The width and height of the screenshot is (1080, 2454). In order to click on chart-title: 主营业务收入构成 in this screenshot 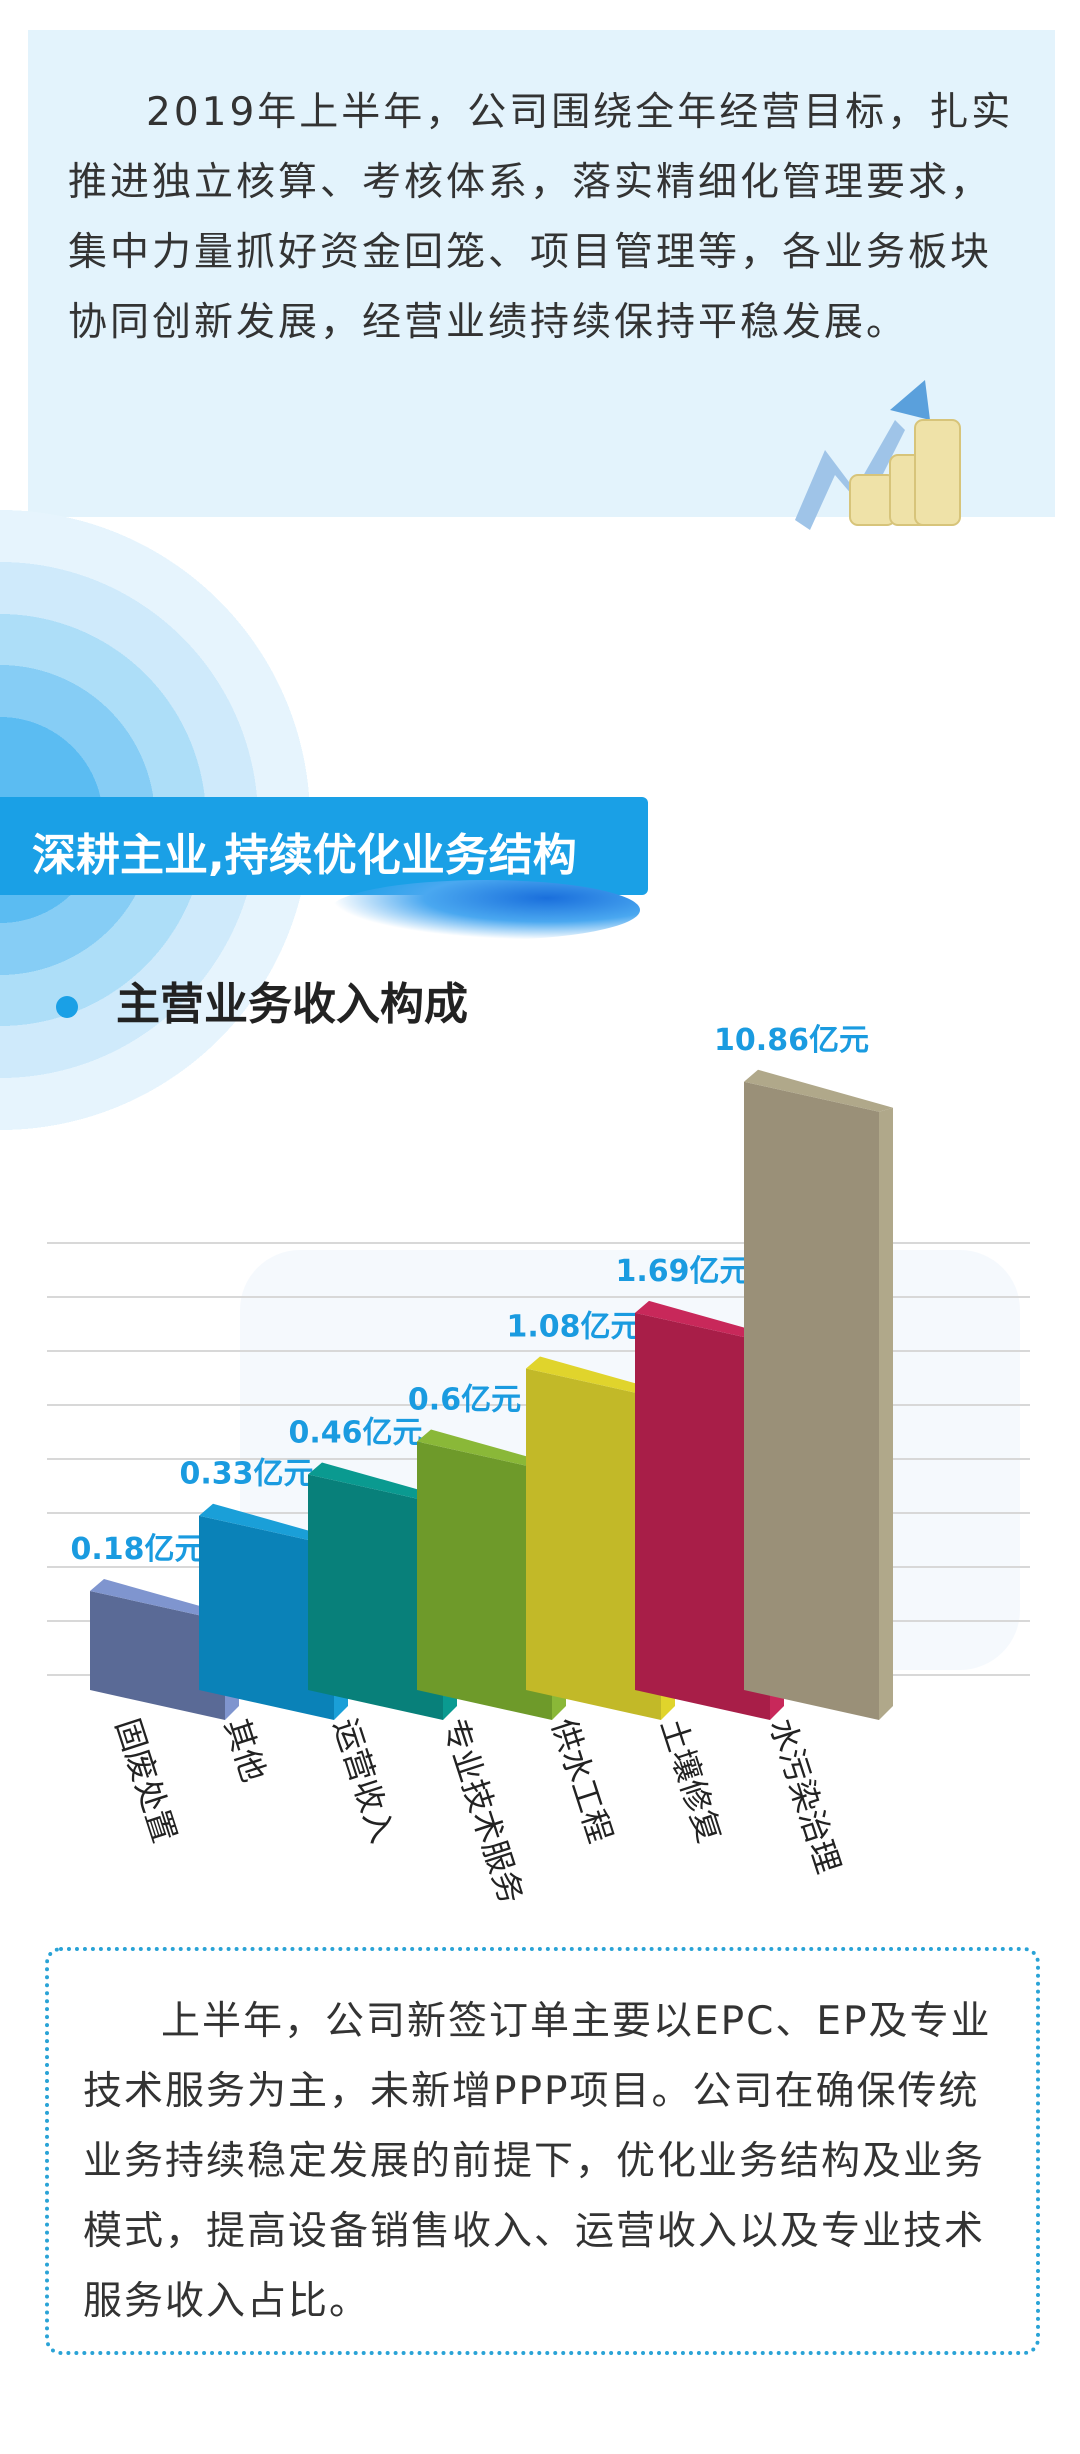, I will do `click(262, 1000)`.